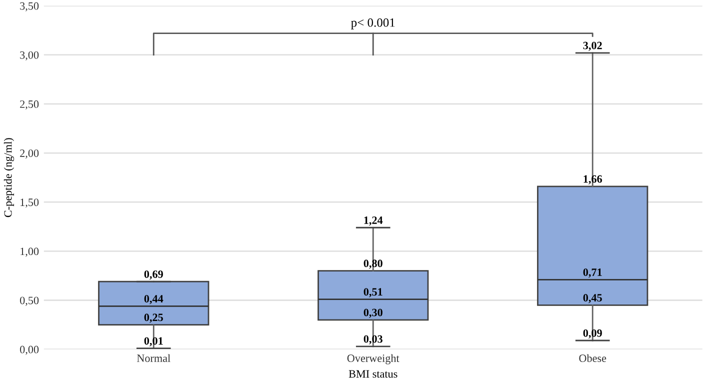 The width and height of the screenshot is (708, 386). Describe the element at coordinates (592, 46) in the screenshot. I see `annotation: 3,02` at that location.